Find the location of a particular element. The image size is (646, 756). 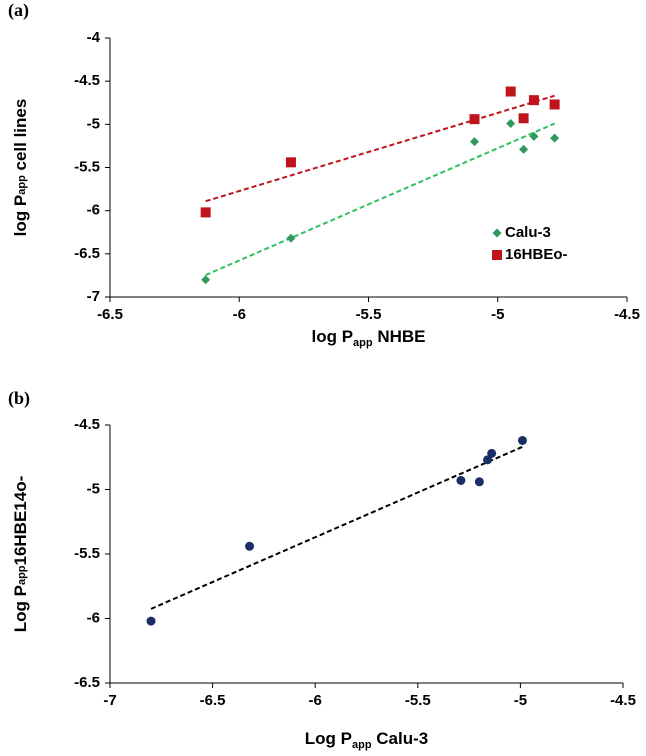

axis-title: Log Papp Calu-3 is located at coordinates (366, 739).